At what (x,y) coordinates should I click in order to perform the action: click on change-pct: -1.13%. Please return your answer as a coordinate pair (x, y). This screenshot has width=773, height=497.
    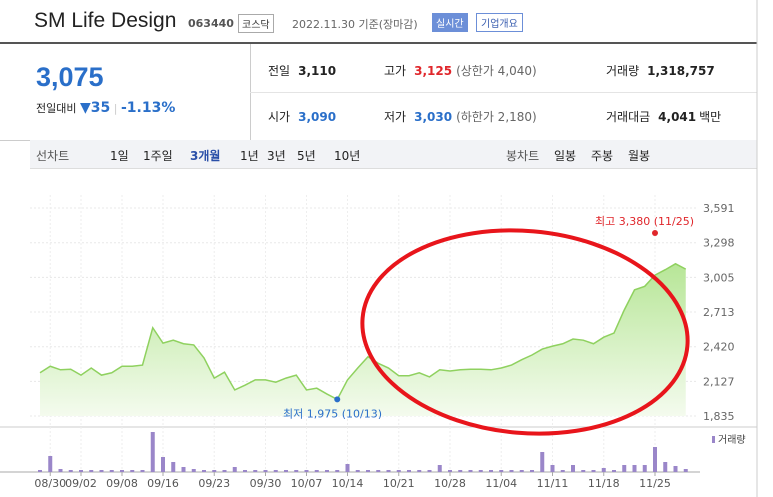
    Looking at the image, I should click on (148, 108).